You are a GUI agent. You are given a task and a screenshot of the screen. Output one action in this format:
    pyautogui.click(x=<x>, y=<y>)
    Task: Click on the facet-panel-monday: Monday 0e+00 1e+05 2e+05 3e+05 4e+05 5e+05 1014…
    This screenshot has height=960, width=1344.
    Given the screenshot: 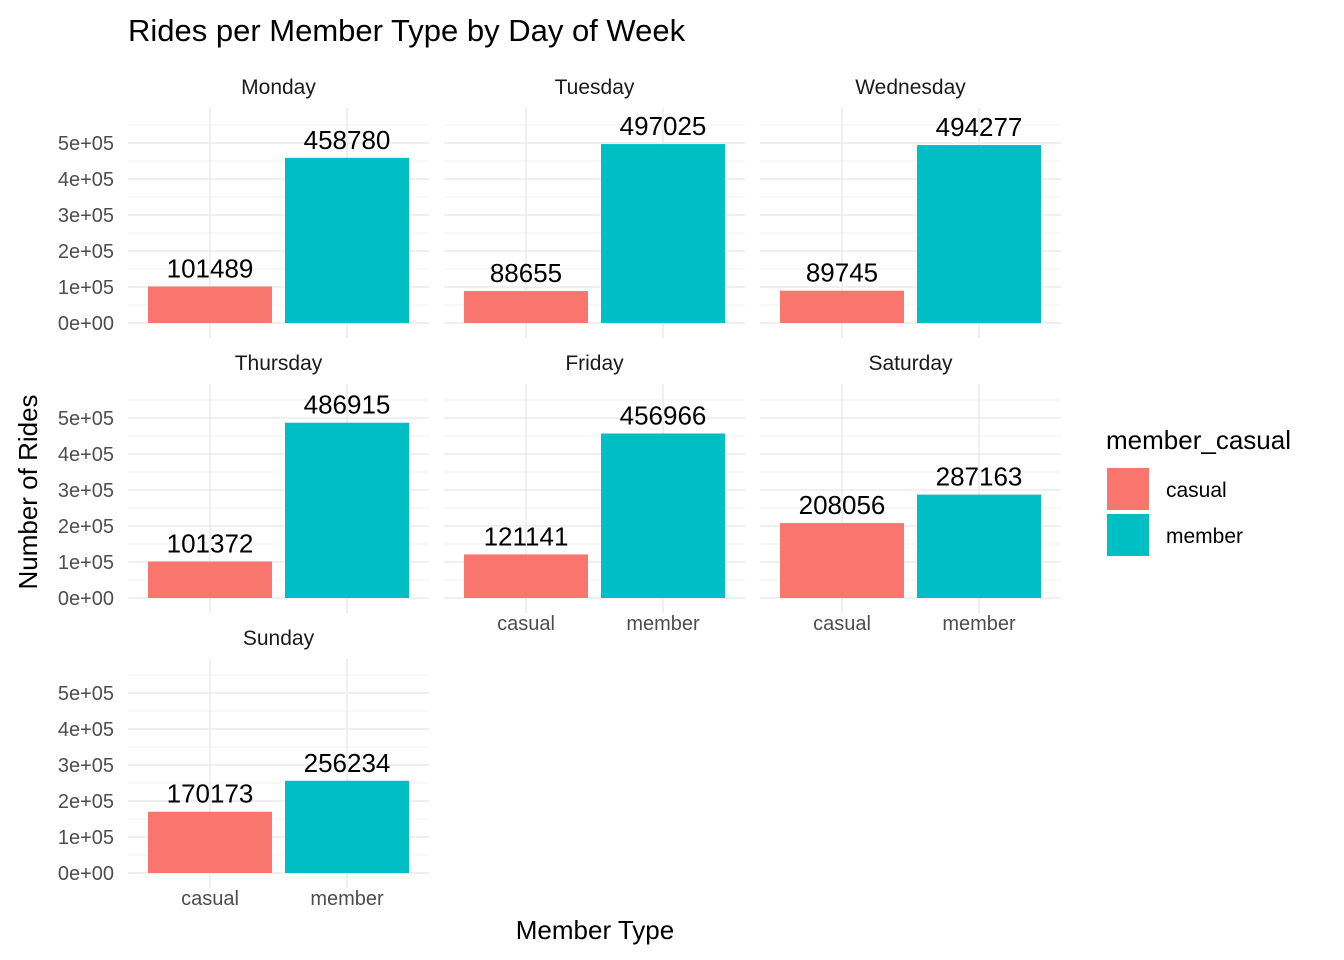 What is the action you would take?
    pyautogui.click(x=243, y=207)
    